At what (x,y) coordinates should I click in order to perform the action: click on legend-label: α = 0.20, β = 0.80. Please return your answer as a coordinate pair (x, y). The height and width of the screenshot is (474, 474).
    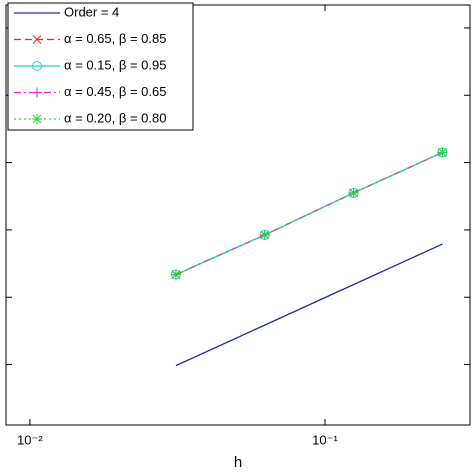
    Looking at the image, I should click on (115, 117).